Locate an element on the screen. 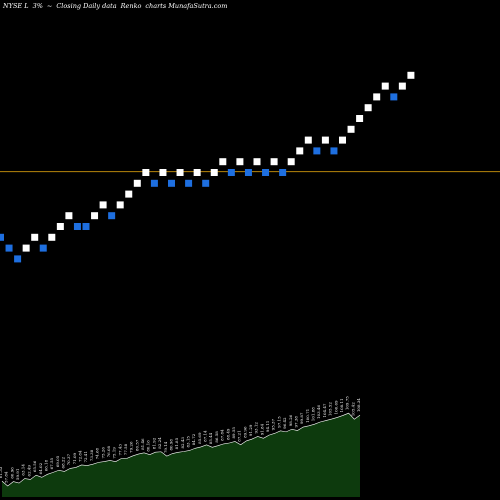  volume-label: 87.84 is located at coordinates (222, 435).